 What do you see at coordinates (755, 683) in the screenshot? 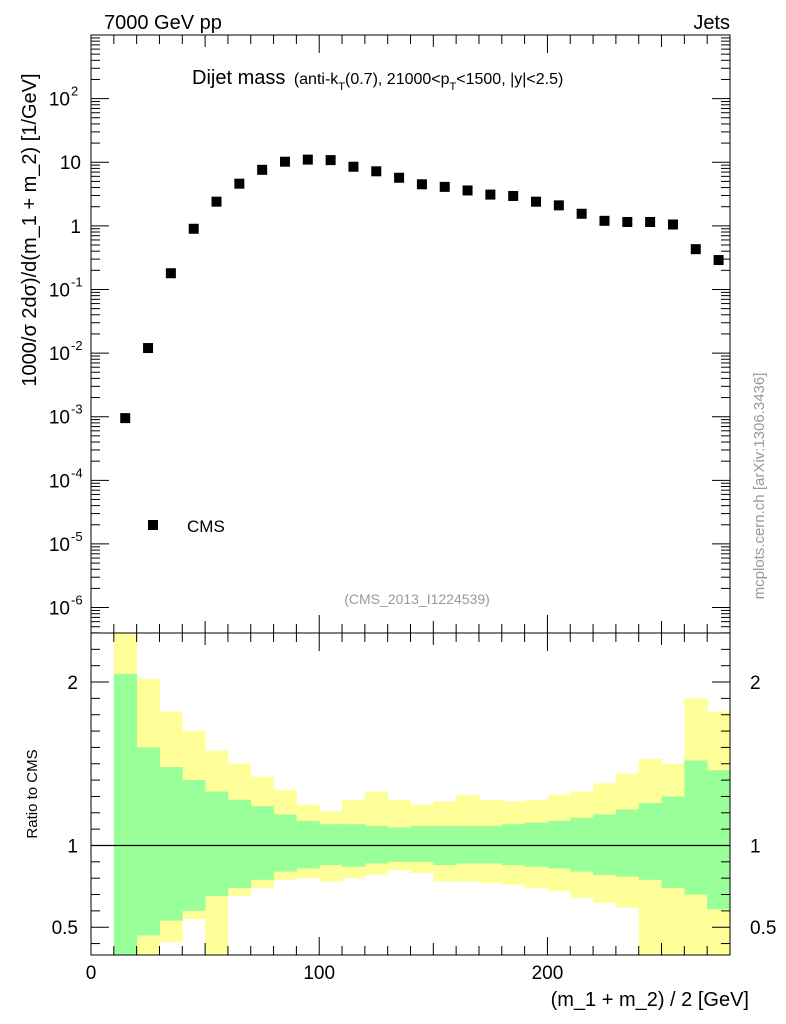
I see `ratio-tick-label-right: 2` at bounding box center [755, 683].